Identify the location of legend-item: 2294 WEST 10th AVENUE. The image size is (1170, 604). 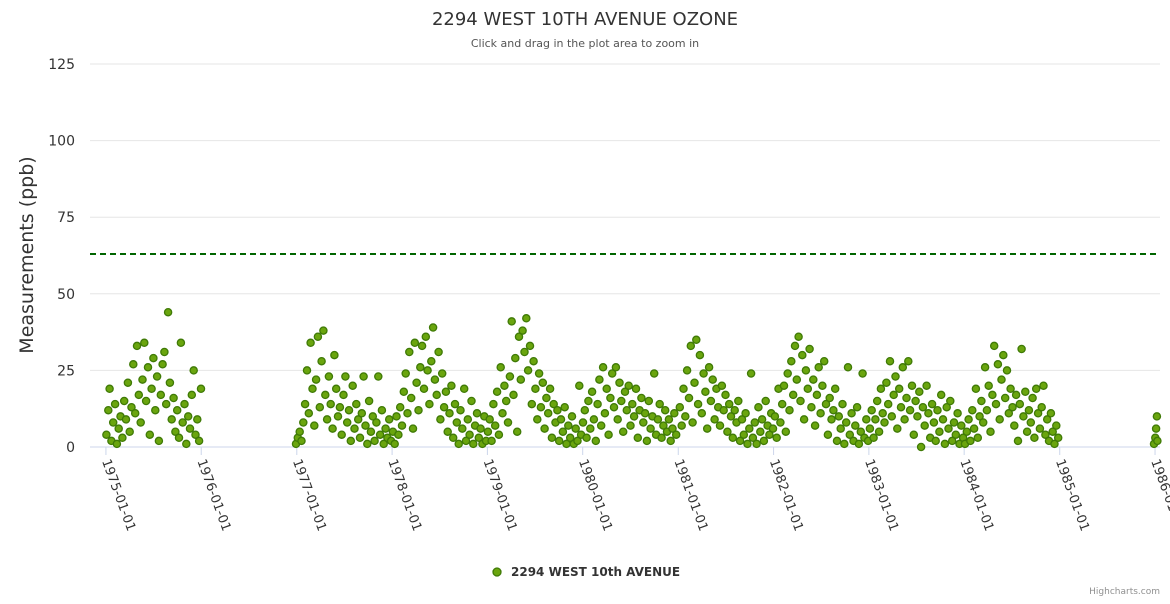
(586, 572).